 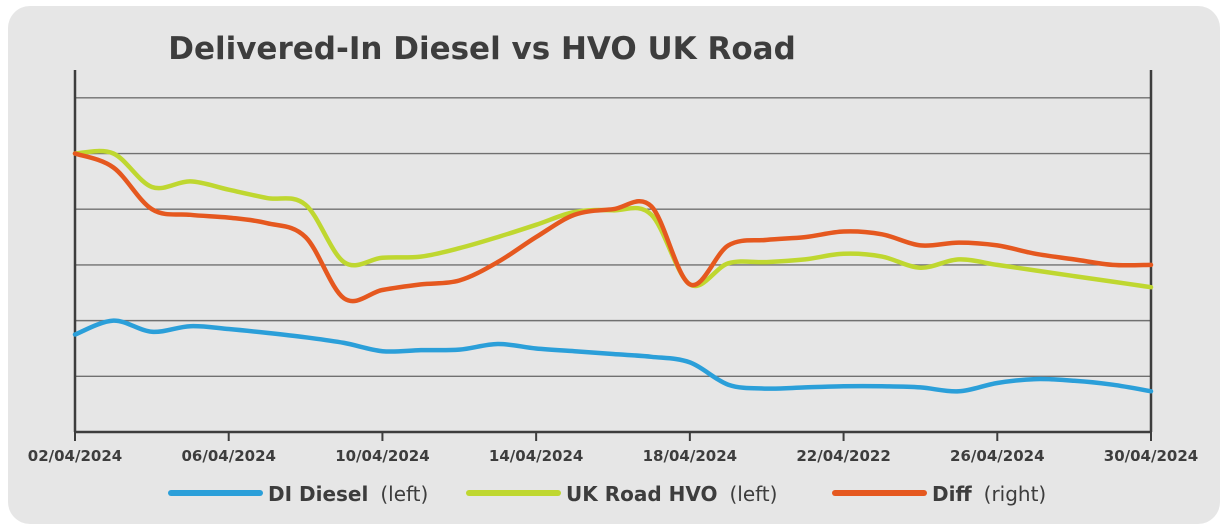 What do you see at coordinates (1151, 456) in the screenshot?
I see `x-tick-label: 30/04/2024` at bounding box center [1151, 456].